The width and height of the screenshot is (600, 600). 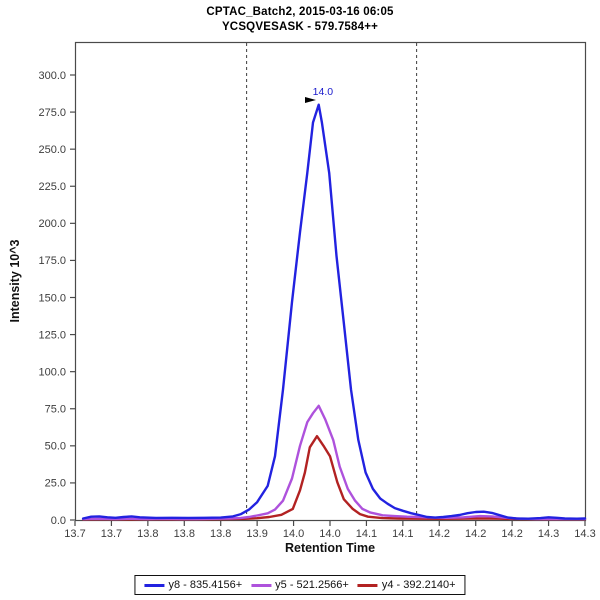 I want to click on series-line-y4, so click(x=334, y=478).